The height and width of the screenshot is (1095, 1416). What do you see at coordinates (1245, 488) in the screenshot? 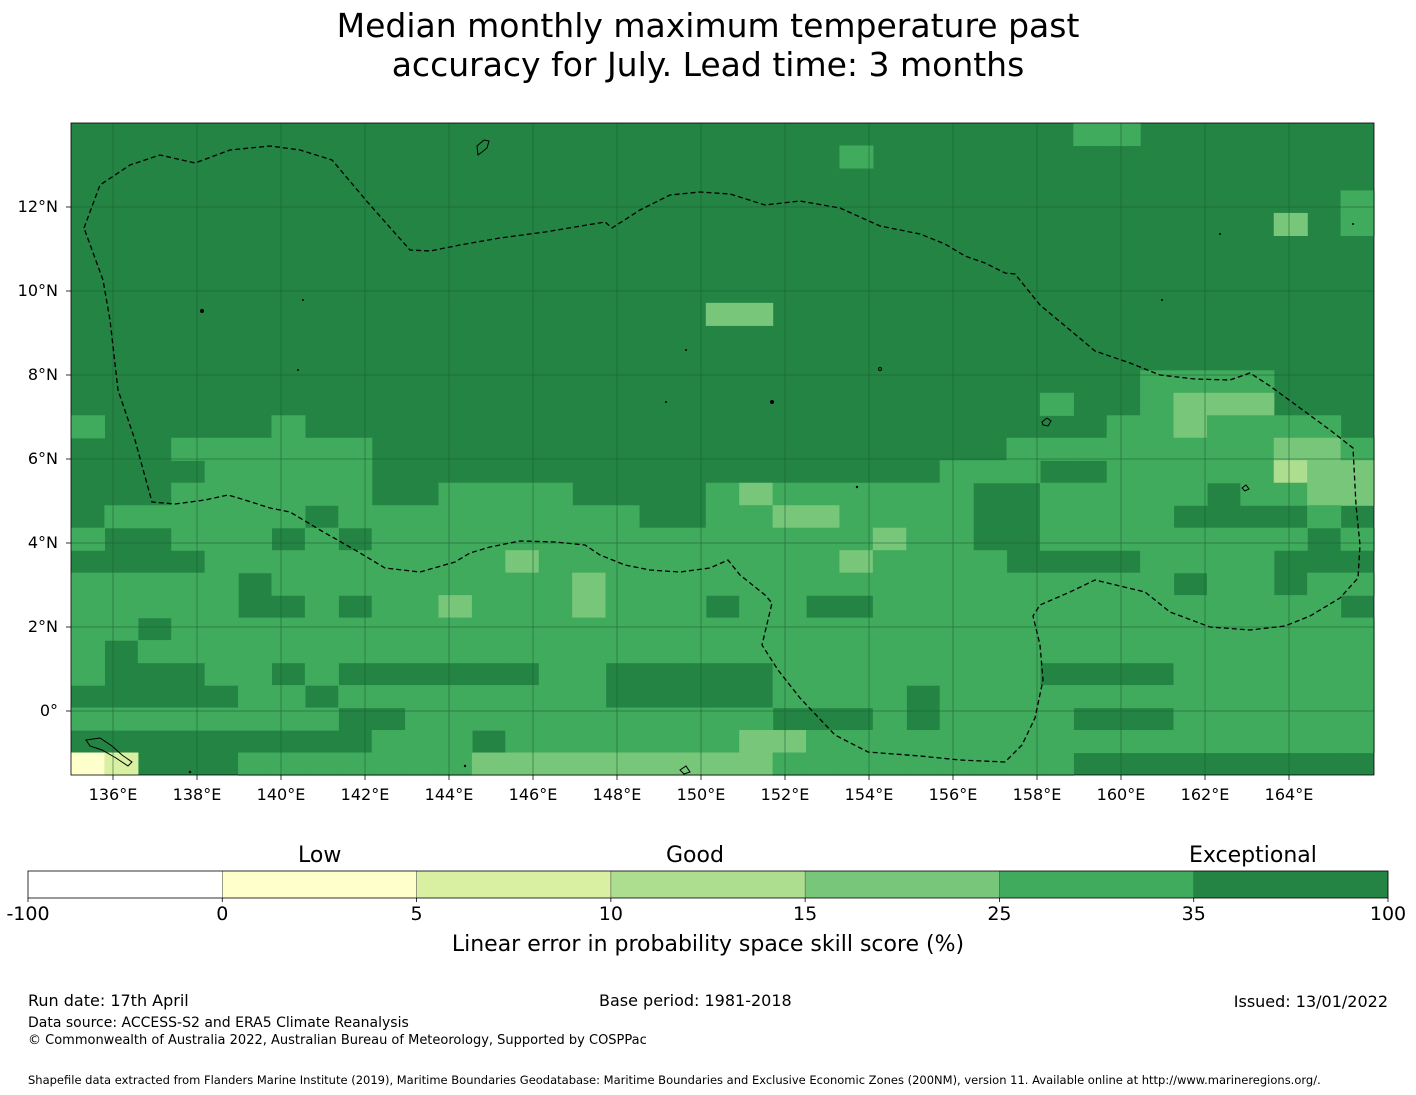
I see `island-kosrae` at bounding box center [1245, 488].